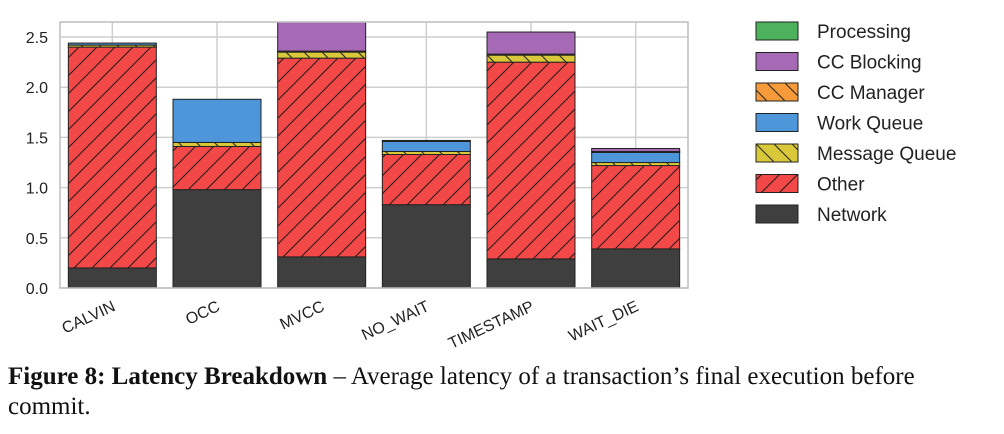 Image resolution: width=1004 pixels, height=434 pixels. What do you see at coordinates (37, 239) in the screenshot?
I see `y-tick-label: 0.5` at bounding box center [37, 239].